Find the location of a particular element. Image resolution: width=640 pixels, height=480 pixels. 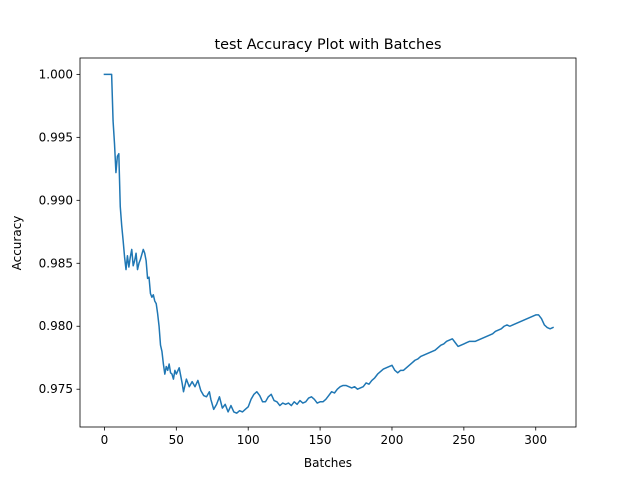

y-tick-label: 0.990 is located at coordinates (56, 200).